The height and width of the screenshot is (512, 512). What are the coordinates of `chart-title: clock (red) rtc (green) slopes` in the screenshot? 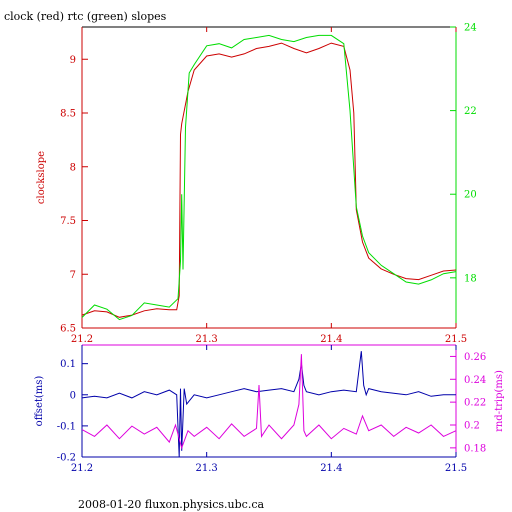 It's located at (85, 16).